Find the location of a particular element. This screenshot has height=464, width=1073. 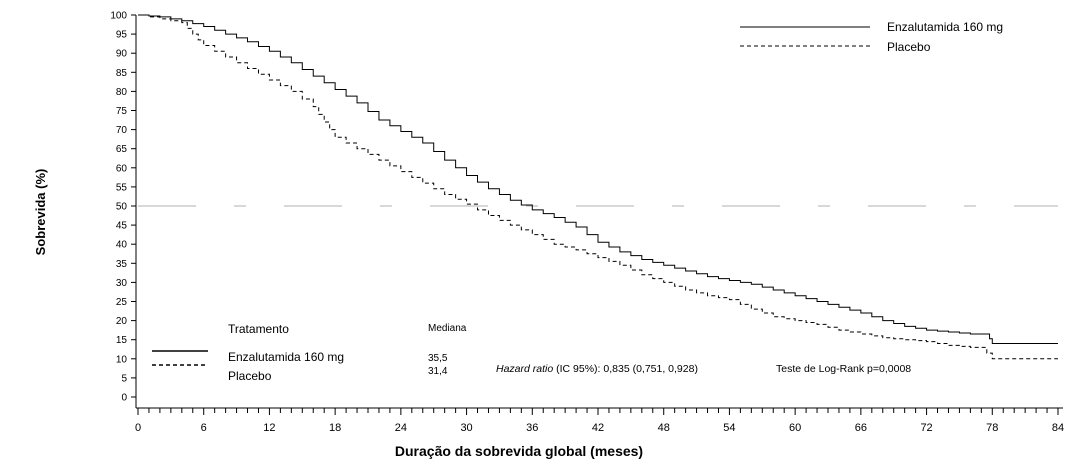

y-tick-label: 35 is located at coordinates (122, 264).